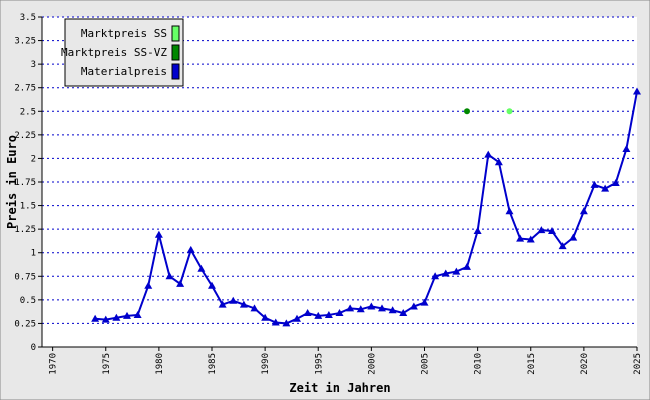  I want to click on x-tick-label: 2025, so click(638, 364).